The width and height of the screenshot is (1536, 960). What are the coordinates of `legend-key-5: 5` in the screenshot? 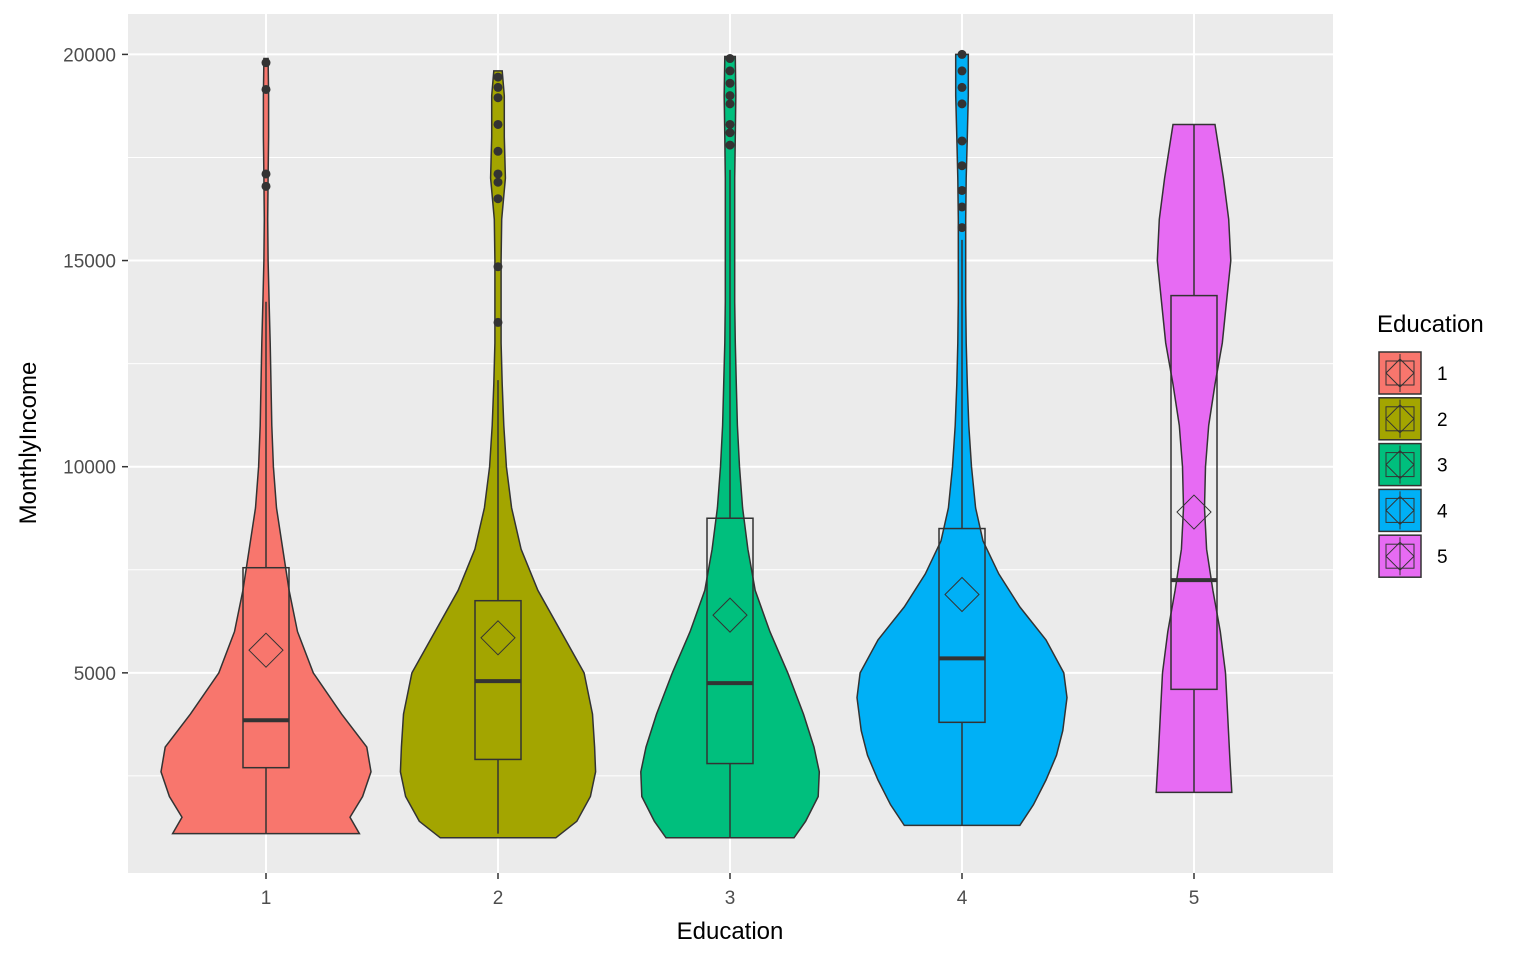 It's located at (1413, 556).